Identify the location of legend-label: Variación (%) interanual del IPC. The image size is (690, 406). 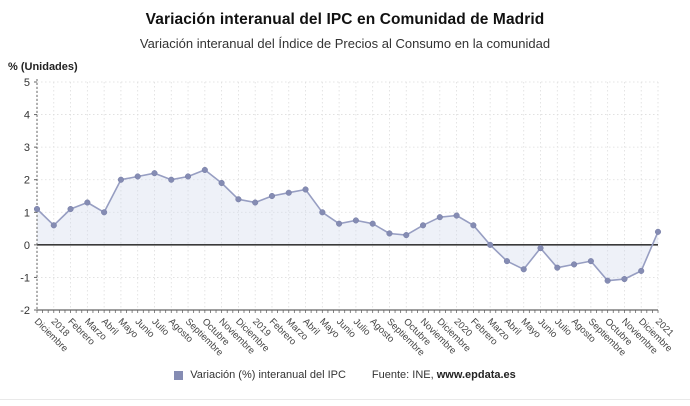
(268, 375).